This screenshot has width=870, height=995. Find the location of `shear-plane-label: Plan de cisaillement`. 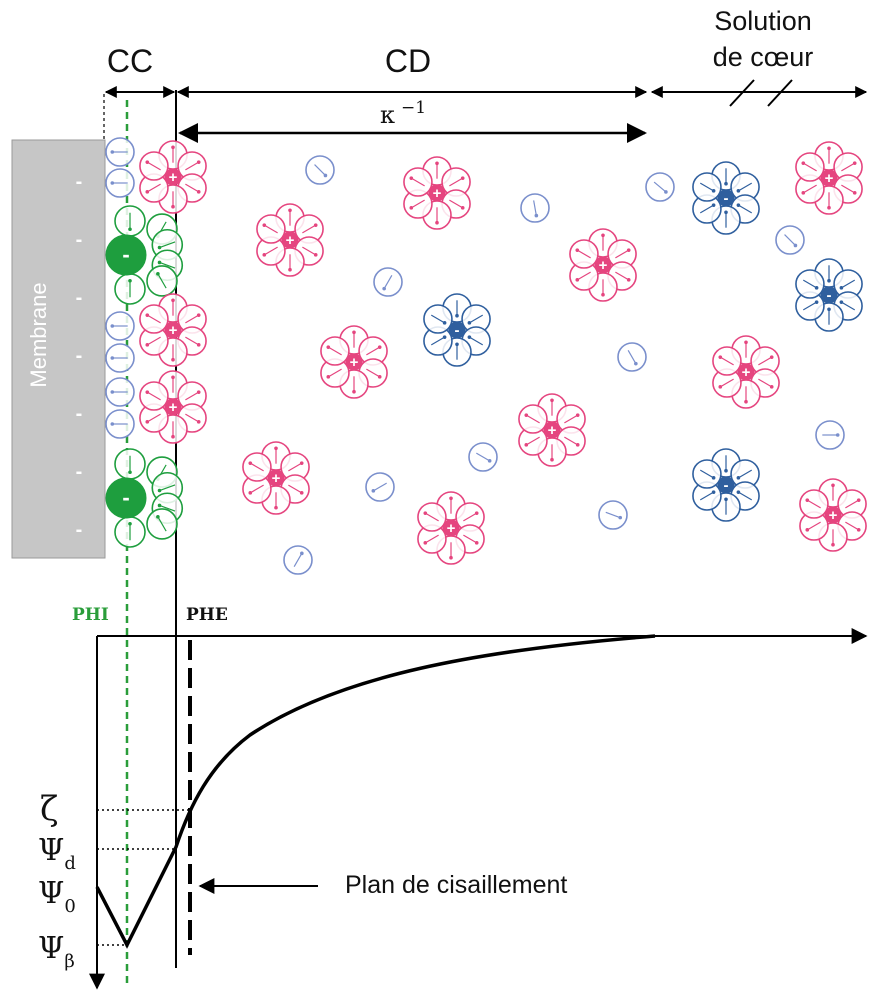

shear-plane-label: Plan de cisaillement is located at coordinates (456, 885).